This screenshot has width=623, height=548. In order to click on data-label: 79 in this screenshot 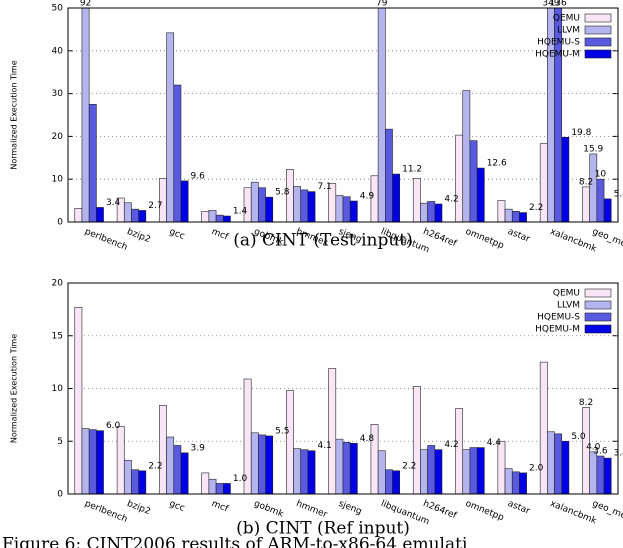, I will do `click(382, 4)`.